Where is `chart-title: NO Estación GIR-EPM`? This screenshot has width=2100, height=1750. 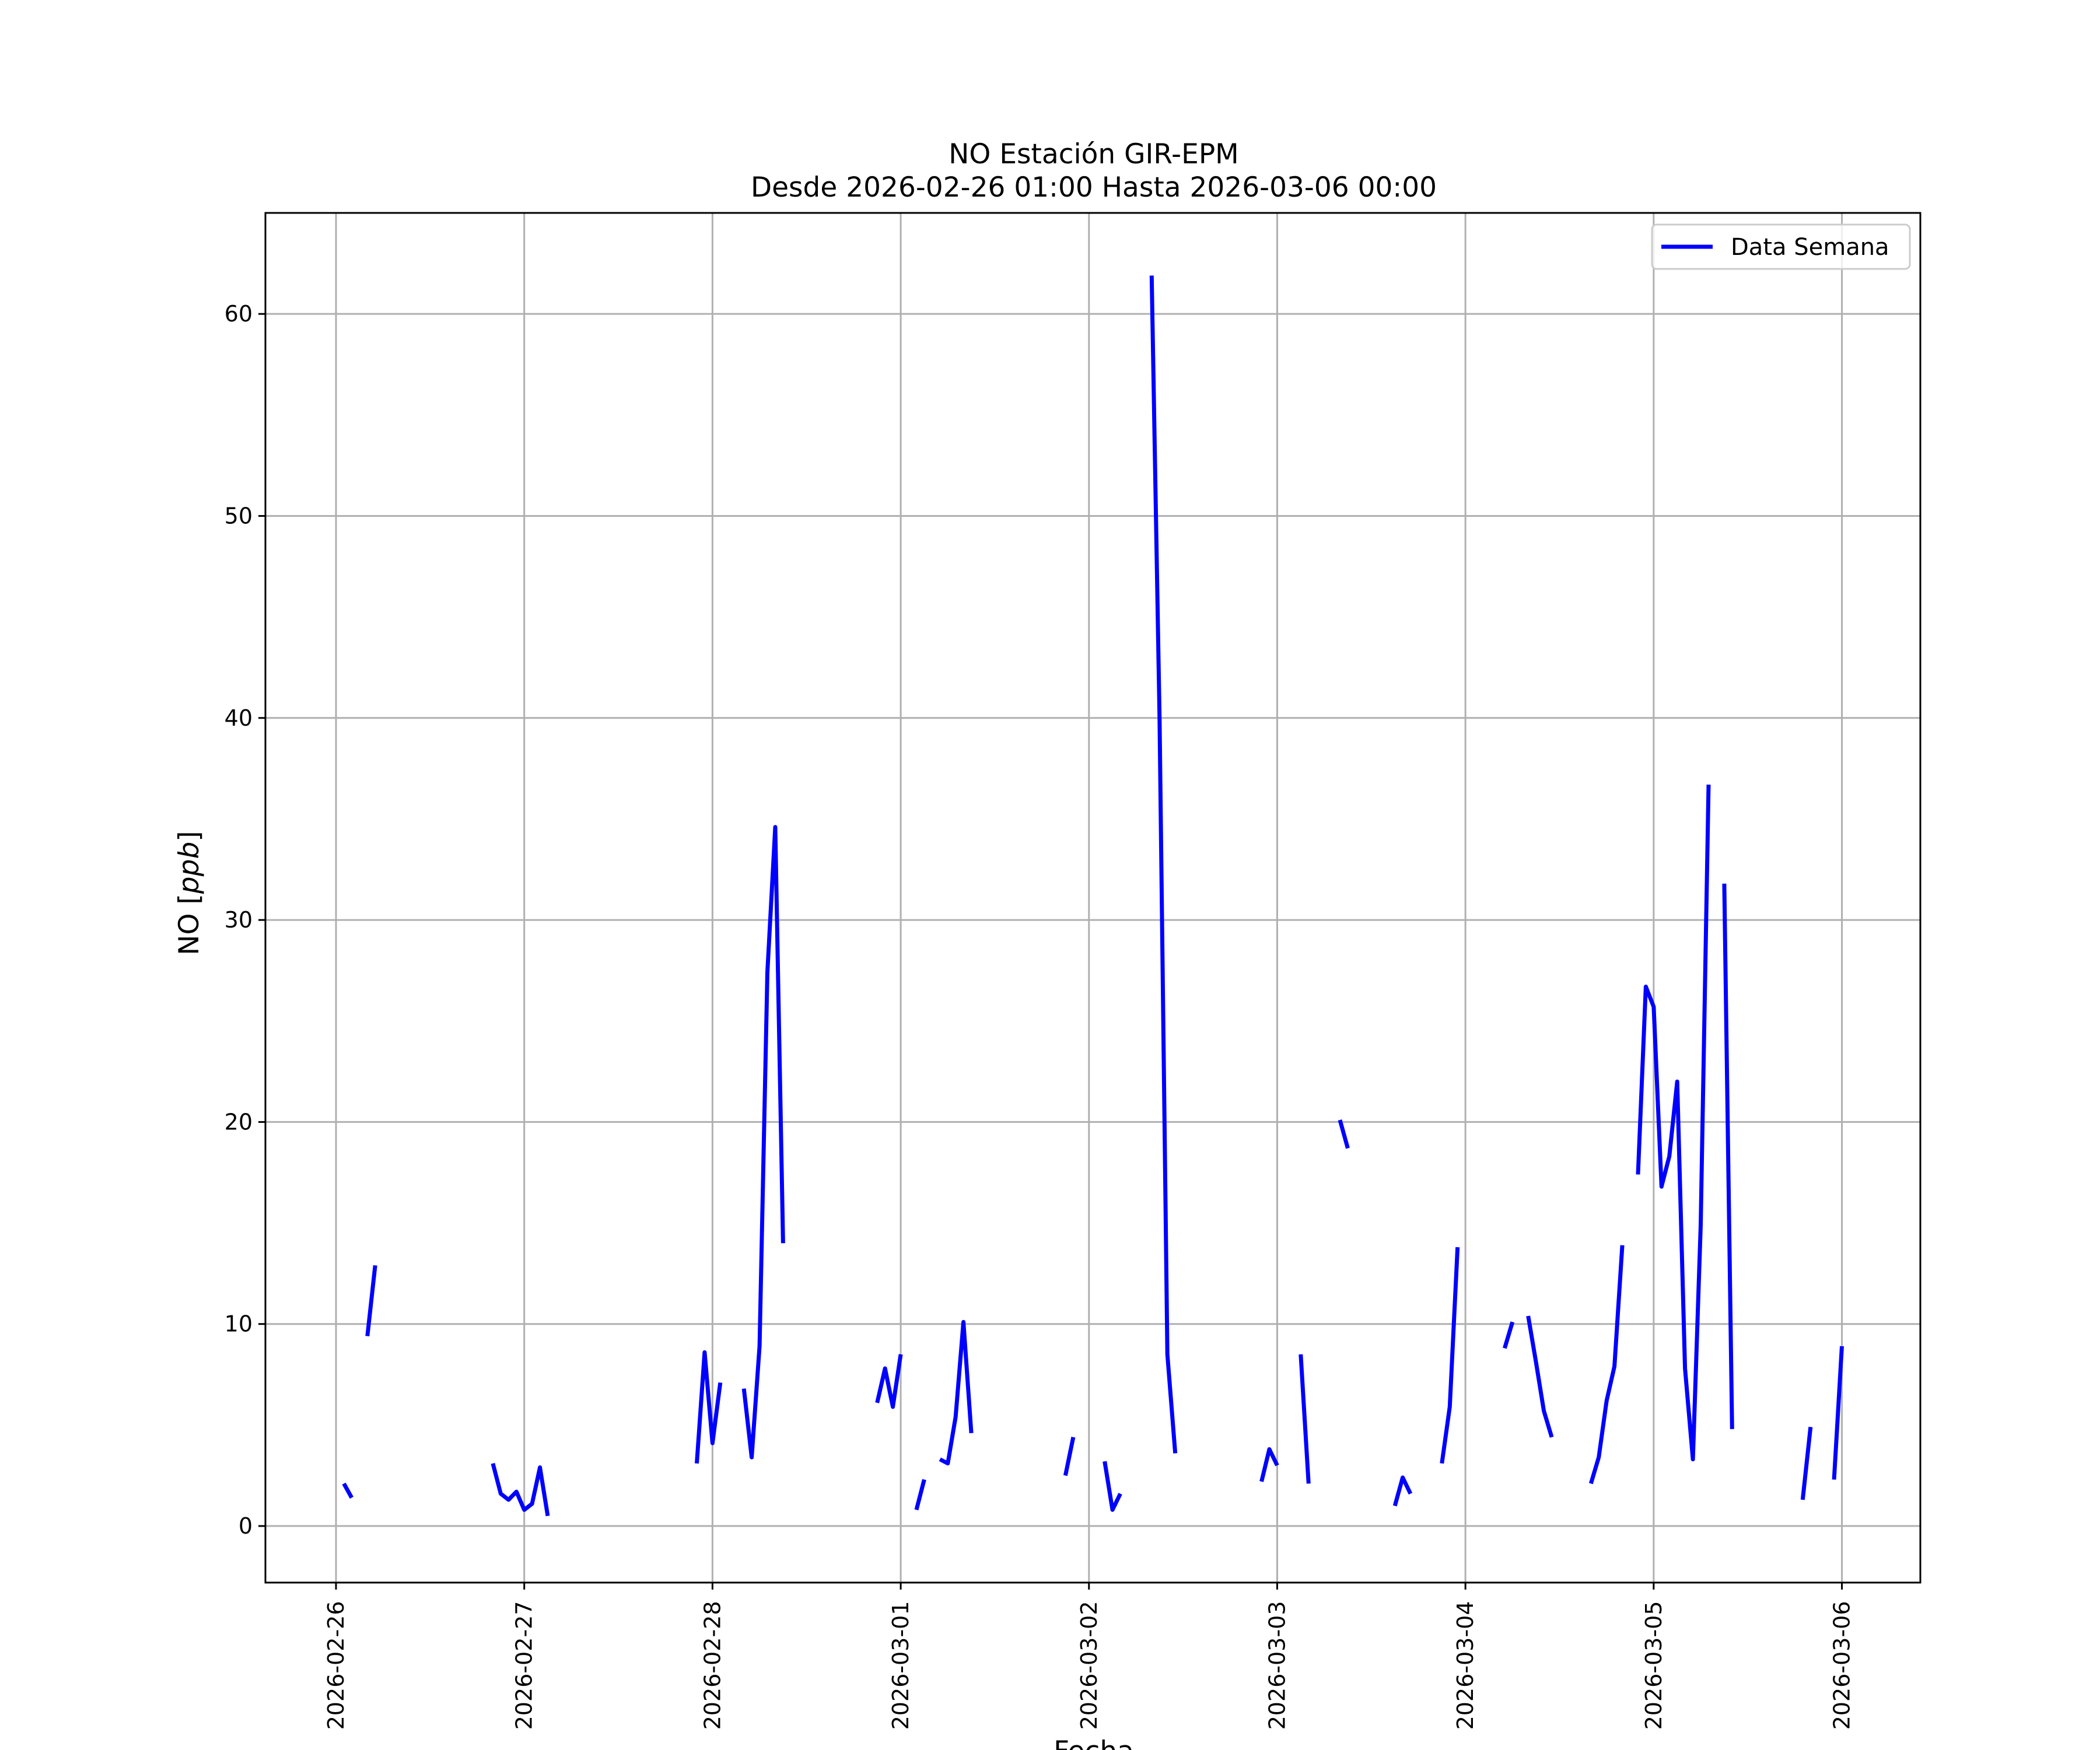
chart-title: NO Estación GIR-EPM is located at coordinates (1093, 154).